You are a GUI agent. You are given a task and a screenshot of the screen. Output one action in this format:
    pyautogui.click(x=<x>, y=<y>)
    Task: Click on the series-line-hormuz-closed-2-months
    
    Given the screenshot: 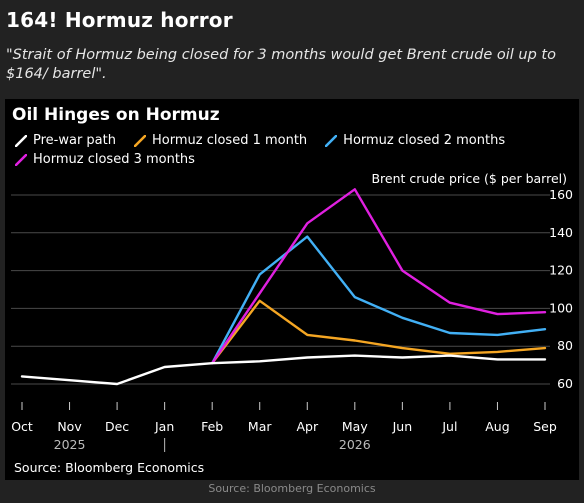 What is the action you would take?
    pyautogui.click(x=379, y=300)
    